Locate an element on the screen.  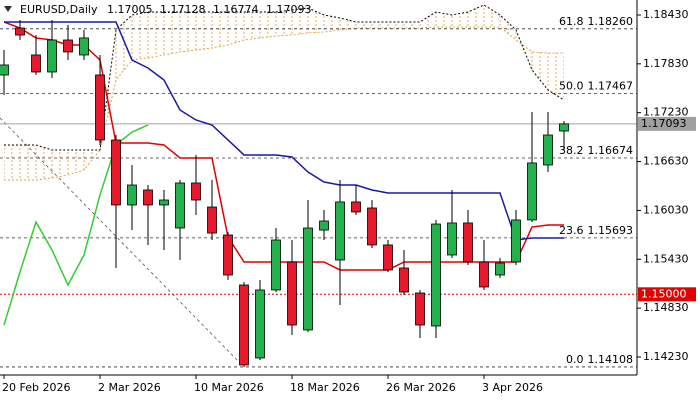
ohlc-open: 1.17005 is located at coordinates (130, 9).